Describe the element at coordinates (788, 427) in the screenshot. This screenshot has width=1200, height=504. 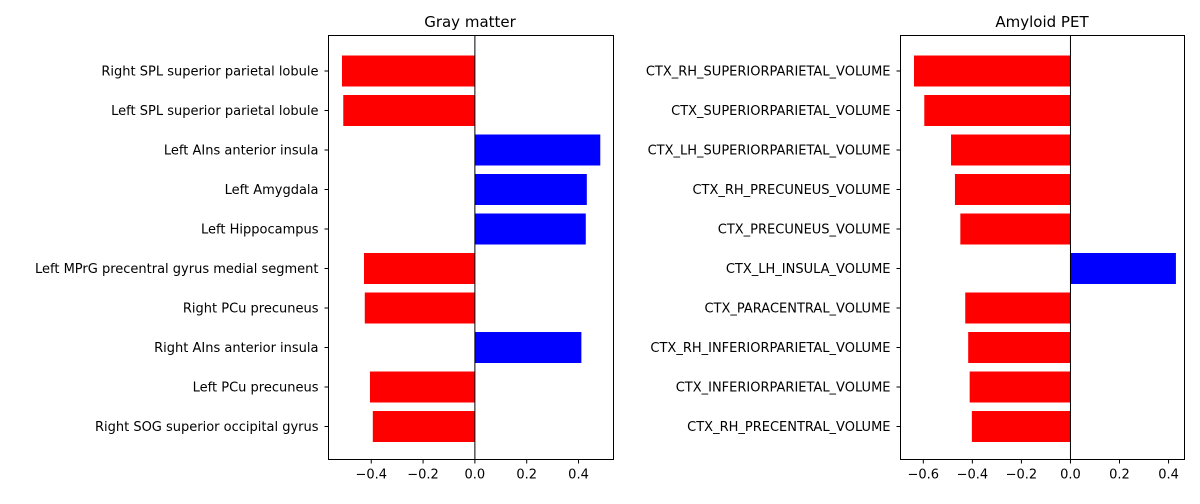
I see `y-tick-label-amyloid-pet-10: CTX_RH_PRECENTRAL_VOLUME` at that location.